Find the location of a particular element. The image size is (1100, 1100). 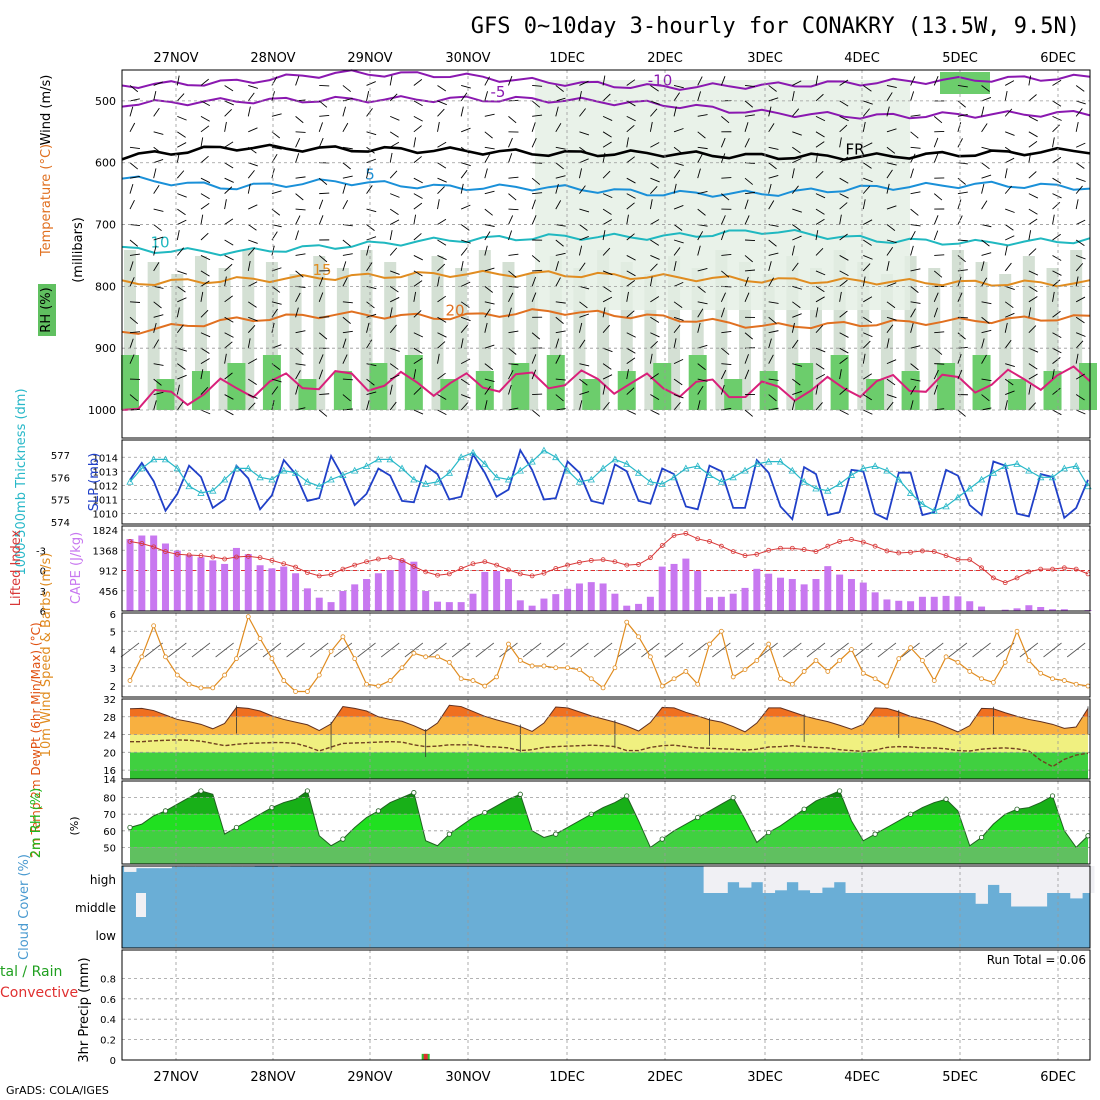

li-tick-label: 0 is located at coordinates (43, 572).